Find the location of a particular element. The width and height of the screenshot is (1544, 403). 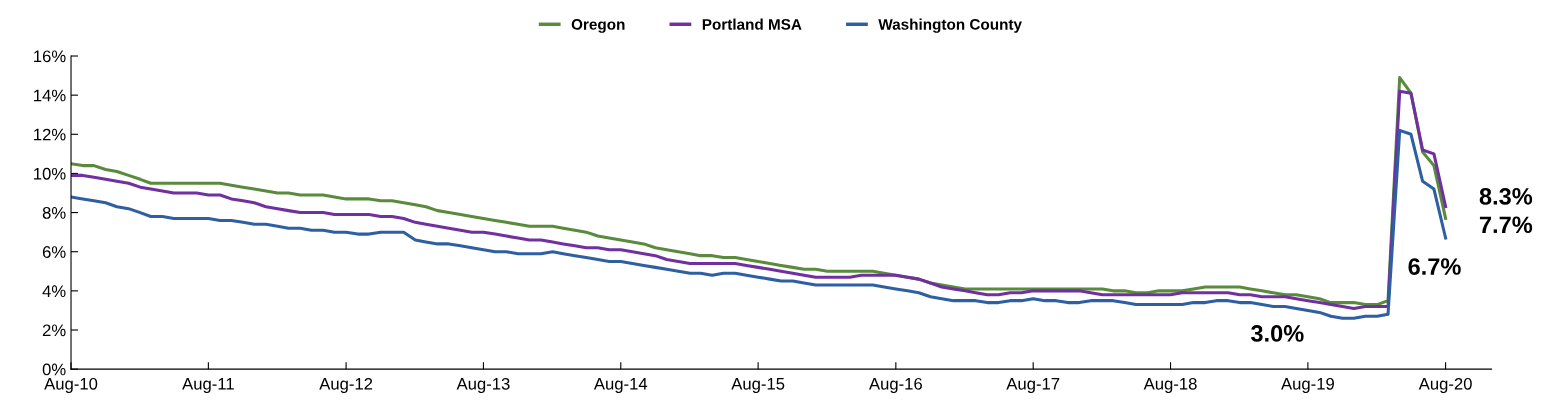

y-tick-label: 16% is located at coordinates (50, 56).